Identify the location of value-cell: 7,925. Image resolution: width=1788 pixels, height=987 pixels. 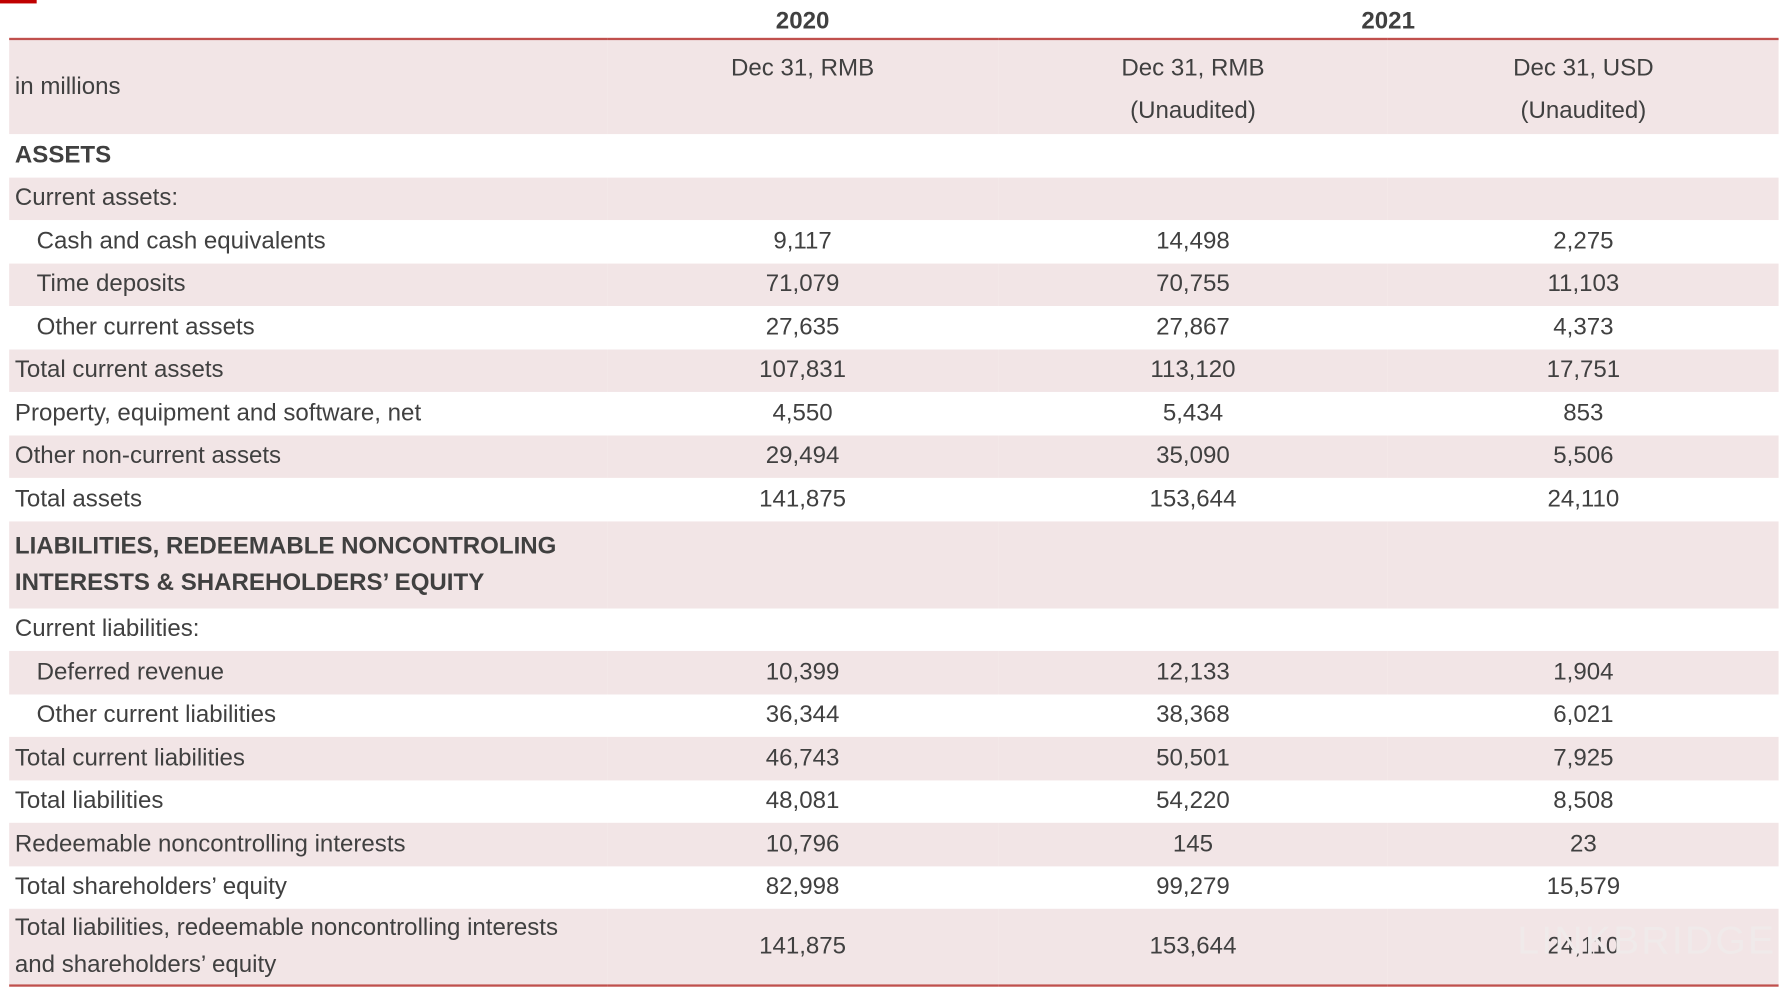
(1583, 758).